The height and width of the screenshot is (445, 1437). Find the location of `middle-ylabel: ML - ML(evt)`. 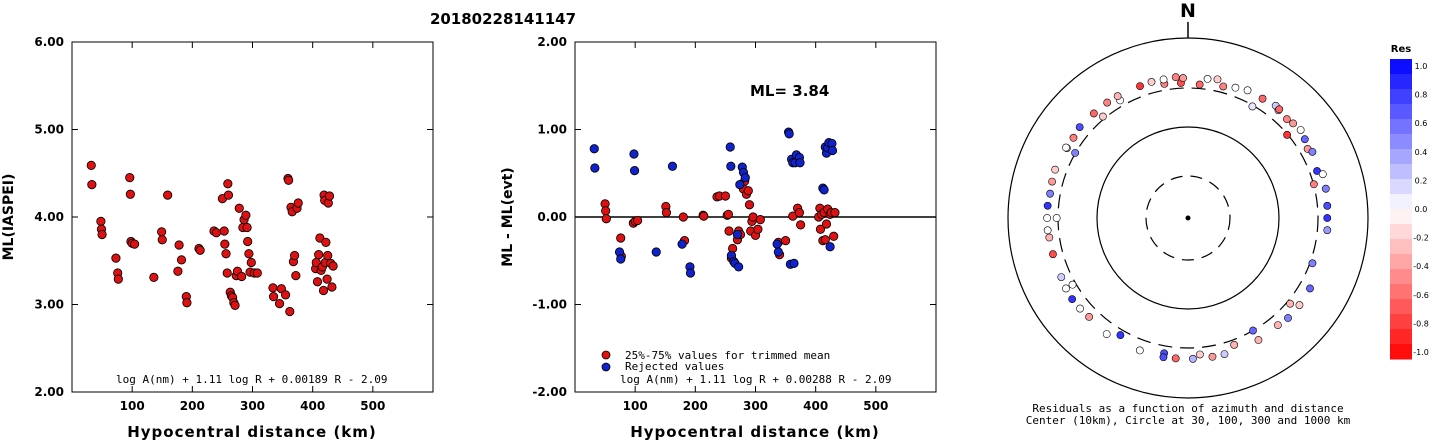

middle-ylabel: ML - ML(evt) is located at coordinates (508, 216).